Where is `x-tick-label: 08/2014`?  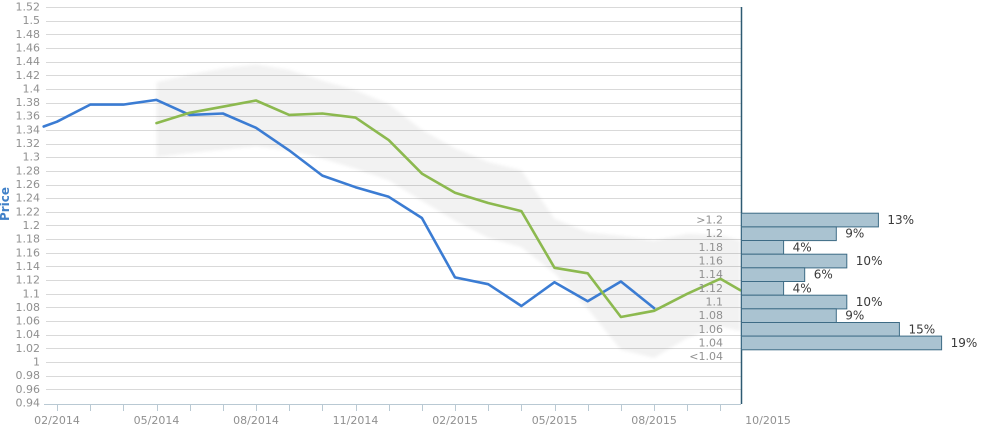
x-tick-label: 08/2014 is located at coordinates (256, 420).